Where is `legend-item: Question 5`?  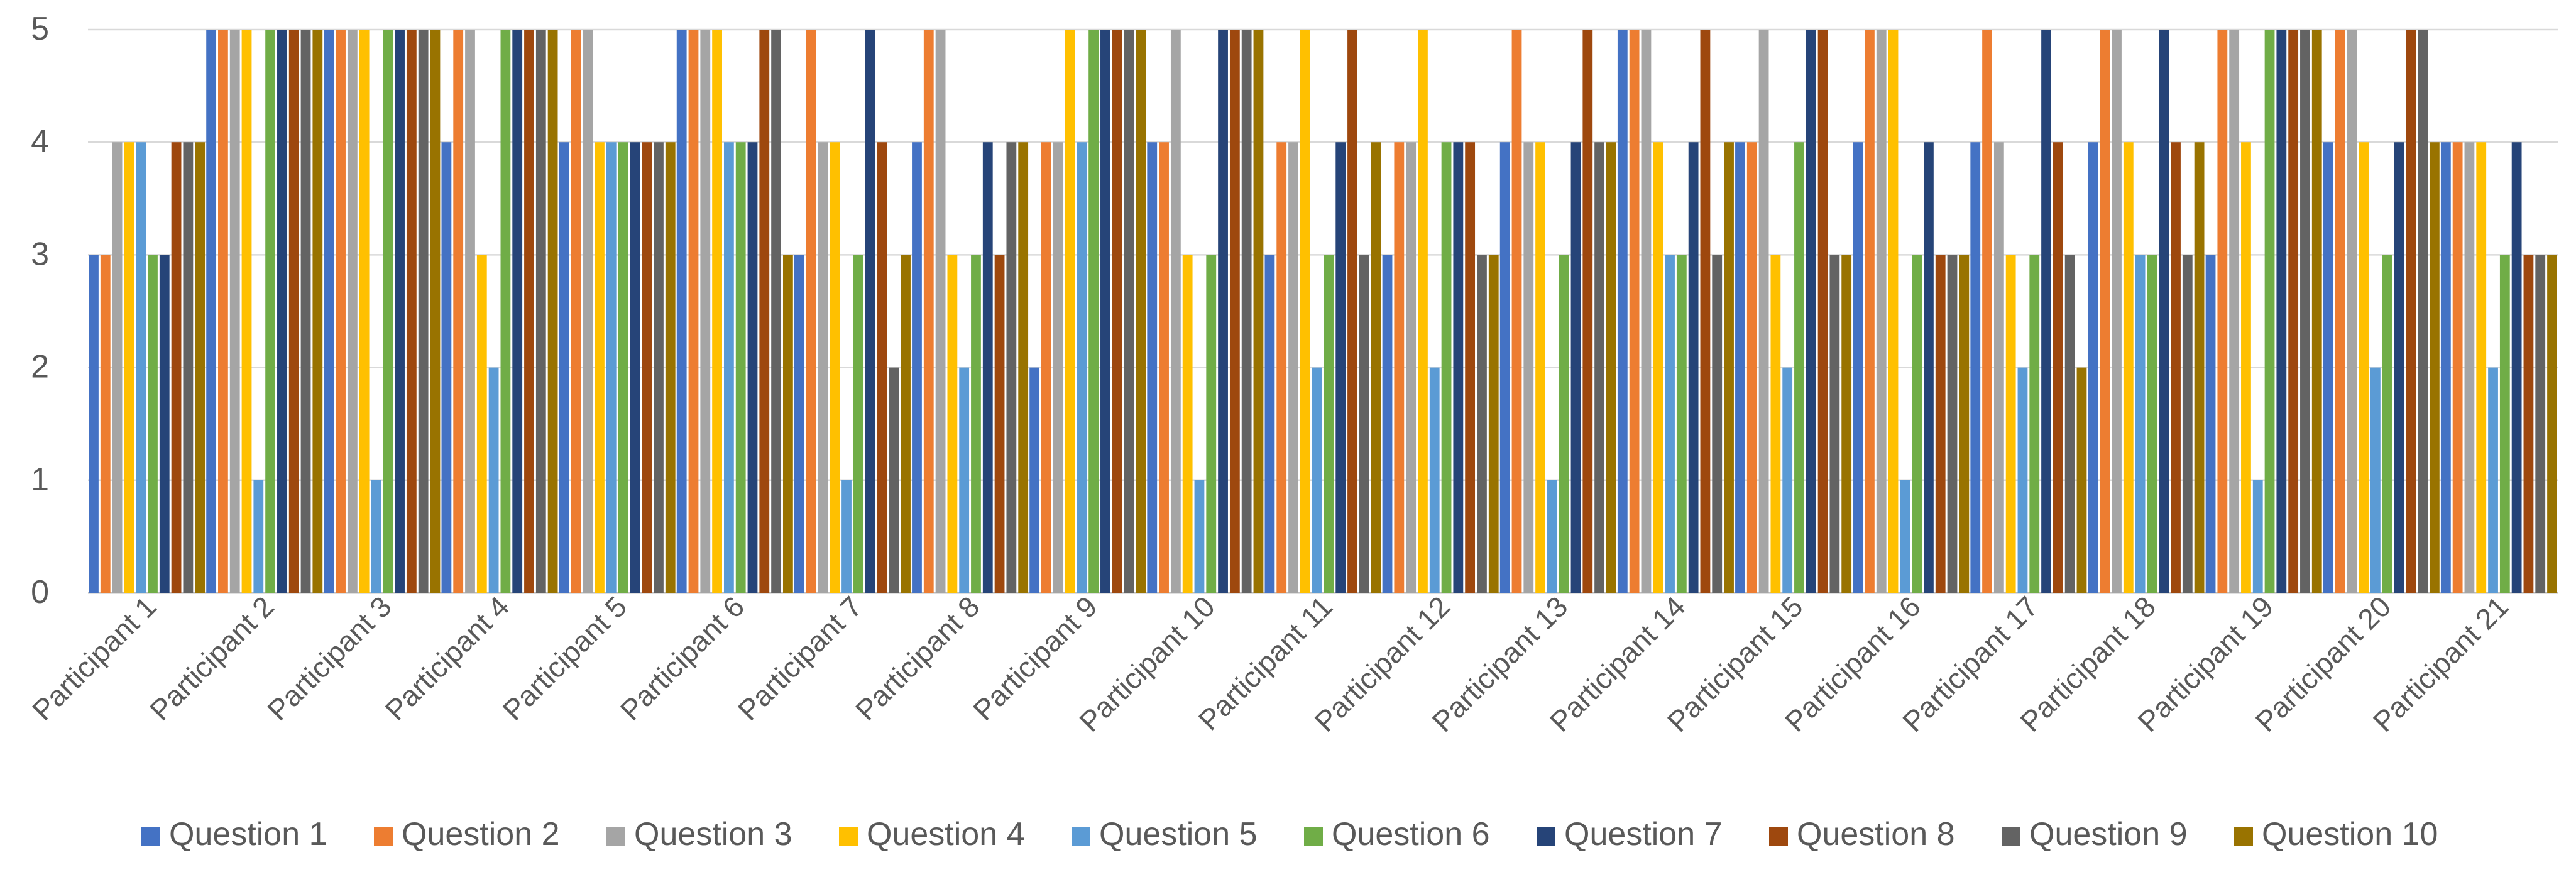
legend-item: Question 5 is located at coordinates (1165, 834).